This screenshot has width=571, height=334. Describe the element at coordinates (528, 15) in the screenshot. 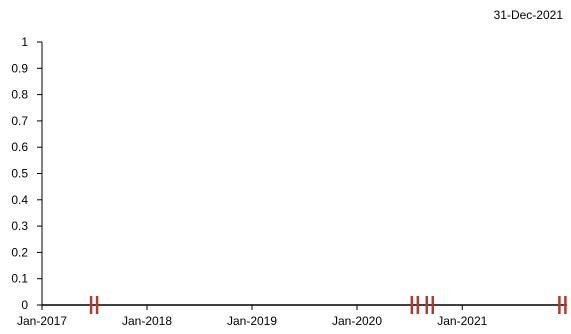

I see `date-label: 31-Dec-2021` at that location.